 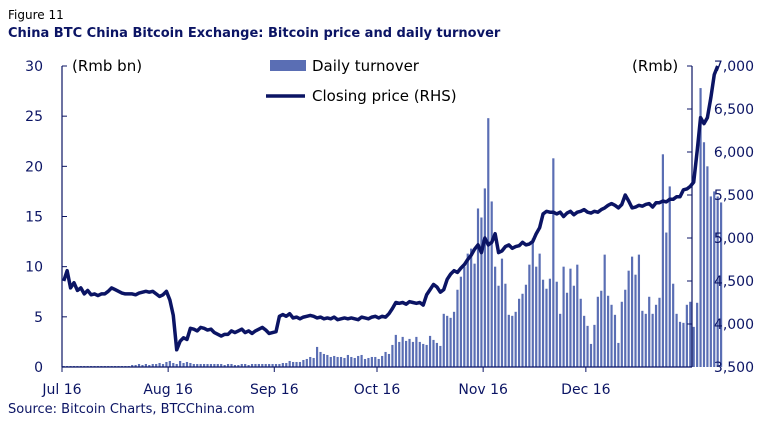 What do you see at coordinates (288, 65) in the screenshot?
I see `legend-turnover-swatch` at bounding box center [288, 65].